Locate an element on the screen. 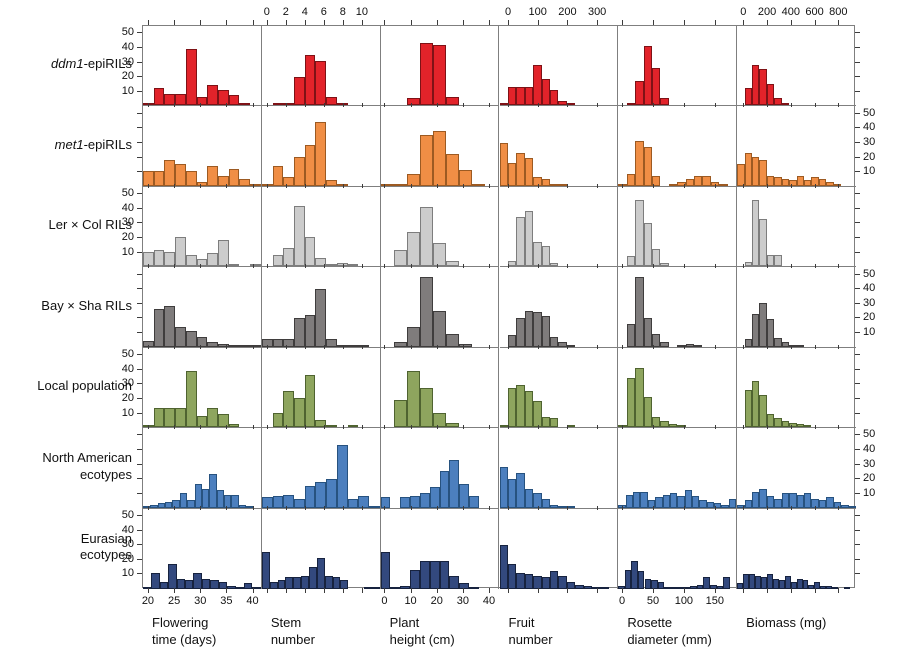 The width and height of the screenshot is (902, 649). bottom-axis-label: 0 is located at coordinates (622, 601).